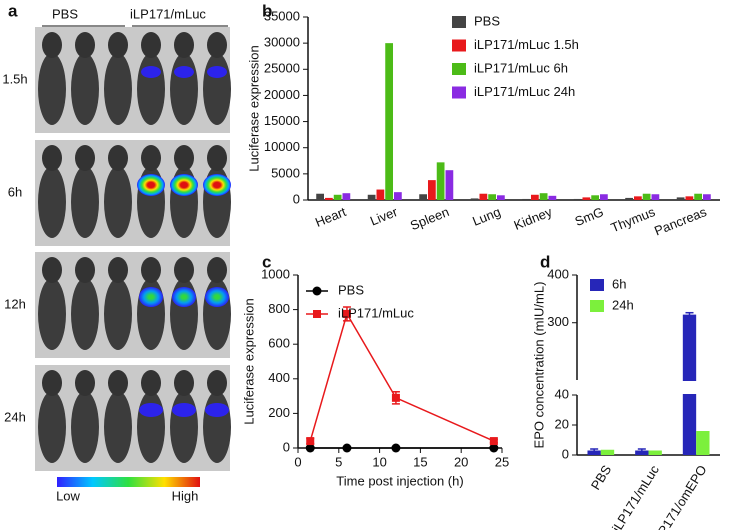 This screenshot has width=733, height=530. I want to click on x-tick-label: 10, so click(379, 461).